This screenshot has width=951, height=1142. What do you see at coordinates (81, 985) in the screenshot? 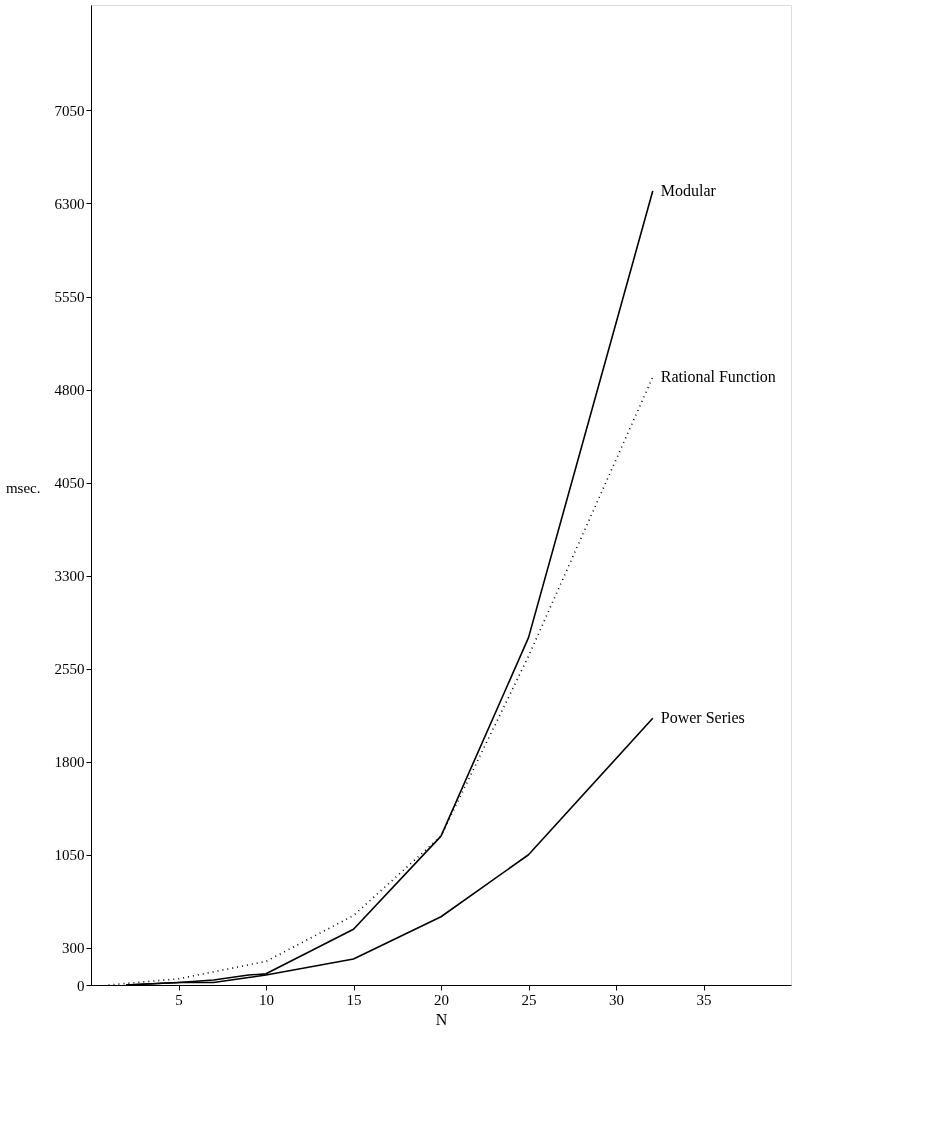
I see `y-tick-label: 0` at bounding box center [81, 985].